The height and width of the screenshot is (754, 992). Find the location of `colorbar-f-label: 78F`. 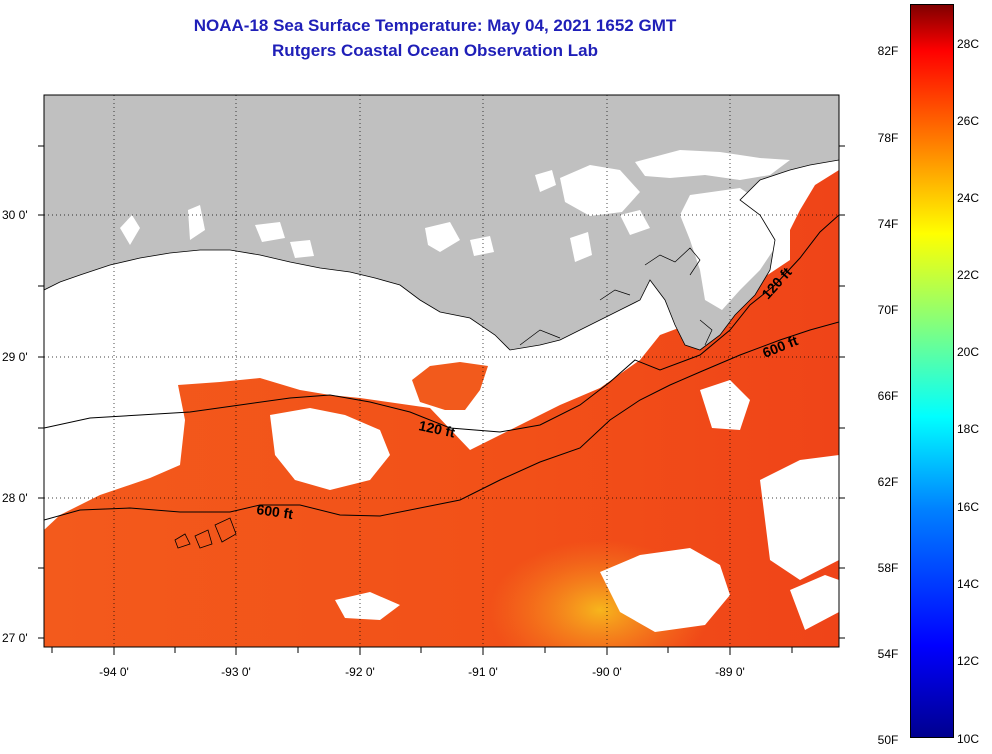

colorbar-f-label: 78F is located at coordinates (888, 138).